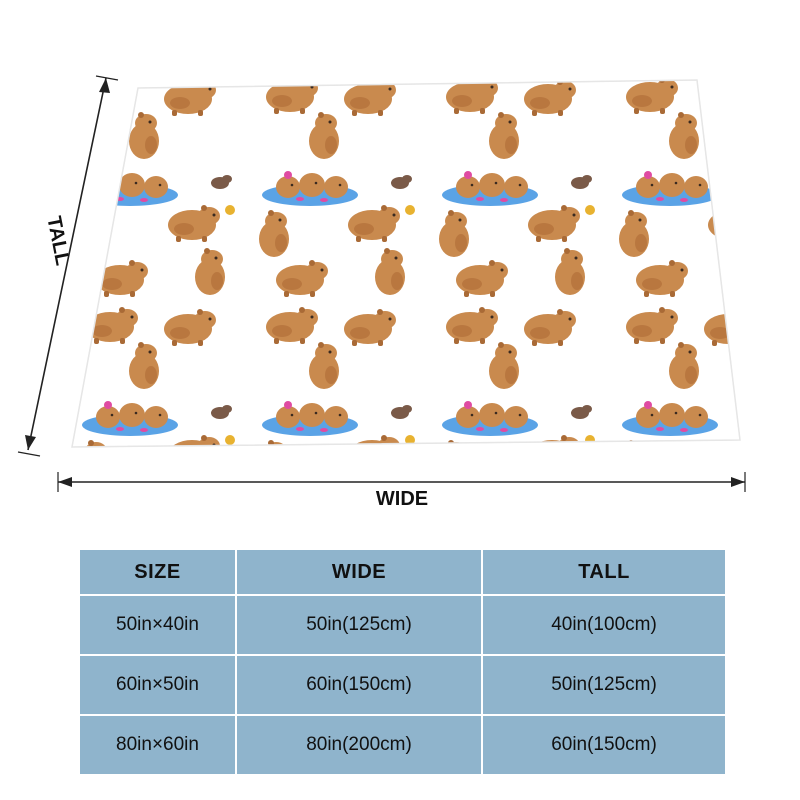  I want to click on table-cell: 40in(100cm), so click(604, 624).